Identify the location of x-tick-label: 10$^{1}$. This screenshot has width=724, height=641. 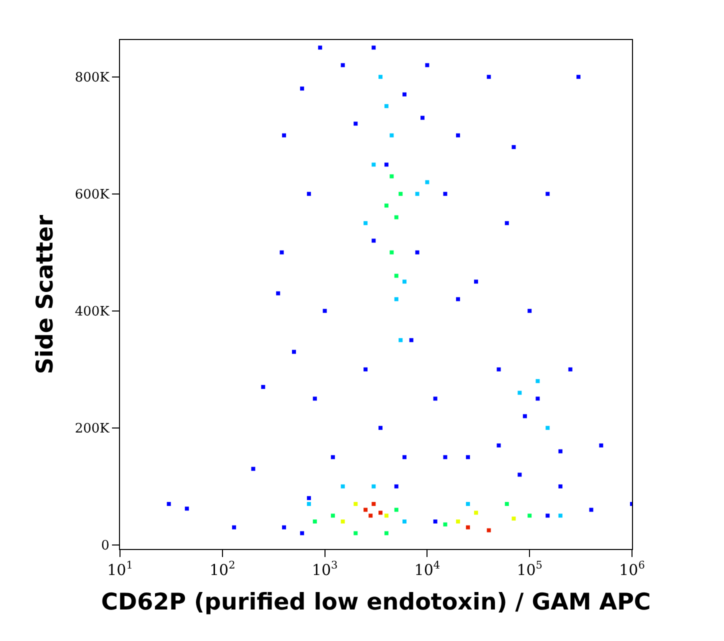
(120, 569).